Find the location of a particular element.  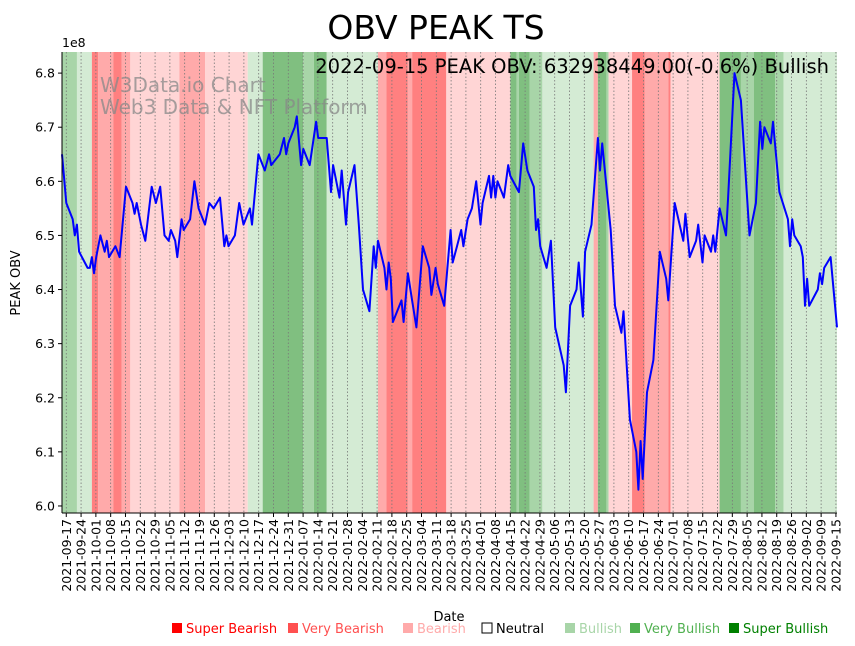

x-tick-label: 2022-01-28 is located at coordinates (347, 555).